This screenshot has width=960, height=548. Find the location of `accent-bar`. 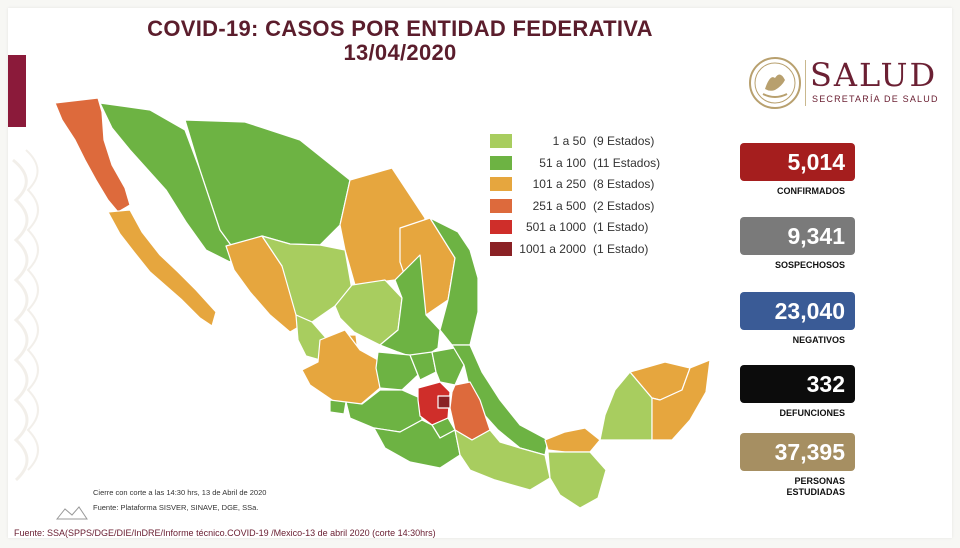

accent-bar is located at coordinates (17, 91).